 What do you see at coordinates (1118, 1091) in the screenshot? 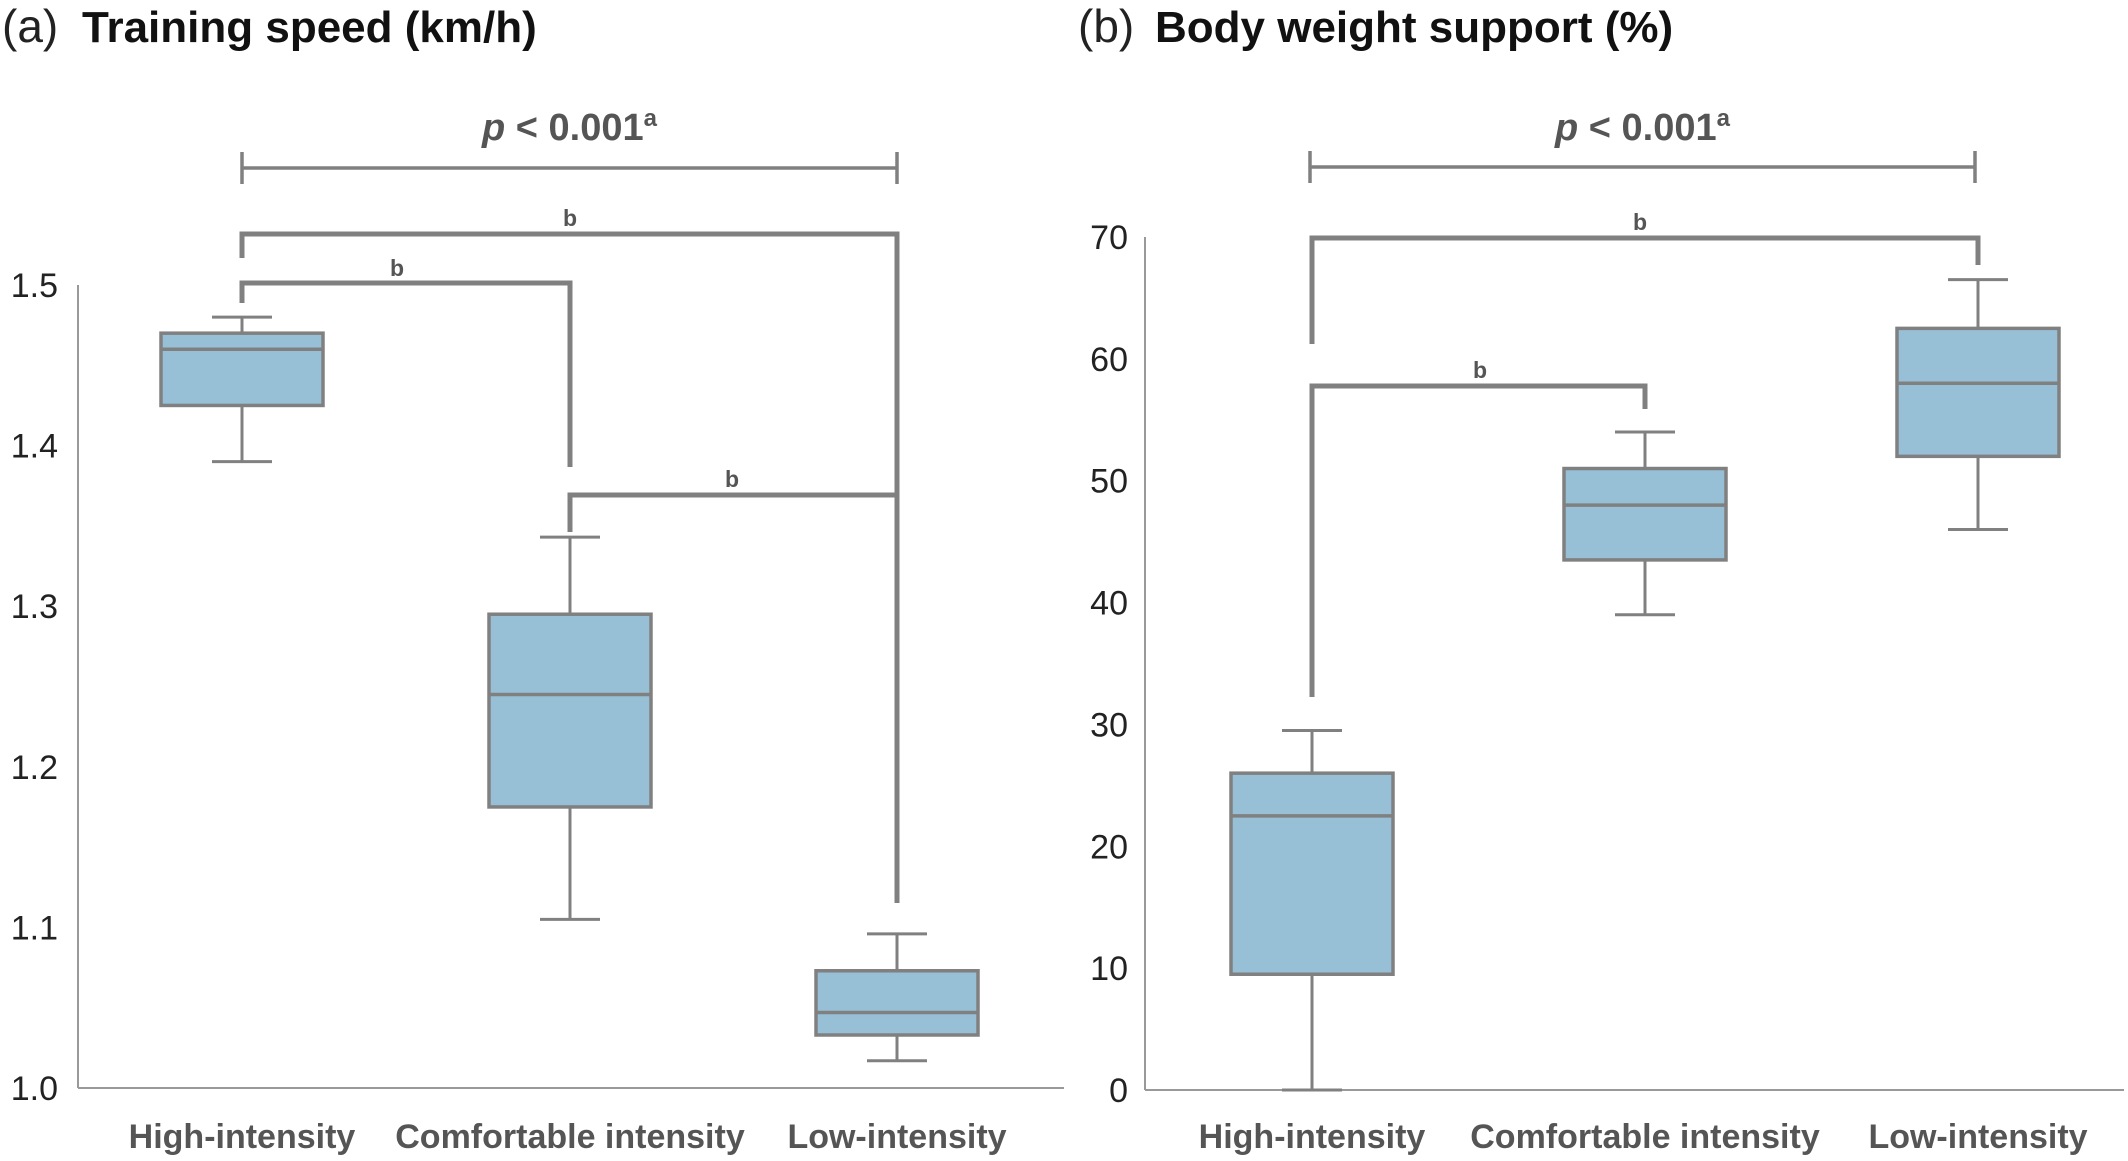
I see `y-tick-label: 0` at bounding box center [1118, 1091].